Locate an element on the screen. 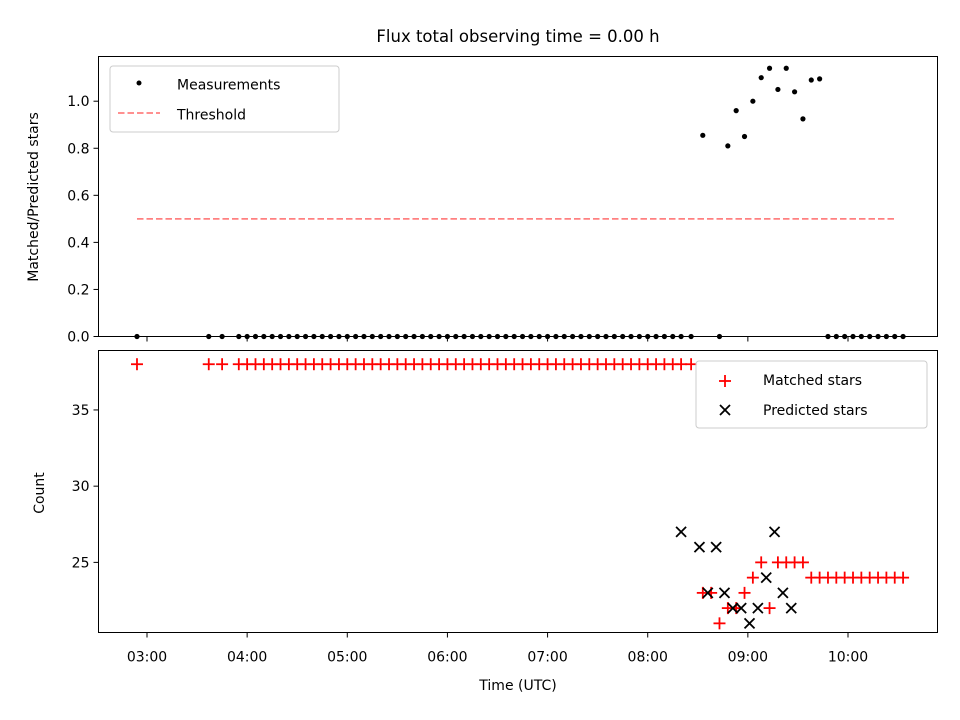 Image resolution: width=960 pixels, height=720 pixels. x-tick-label: 07:00 is located at coordinates (547, 658).